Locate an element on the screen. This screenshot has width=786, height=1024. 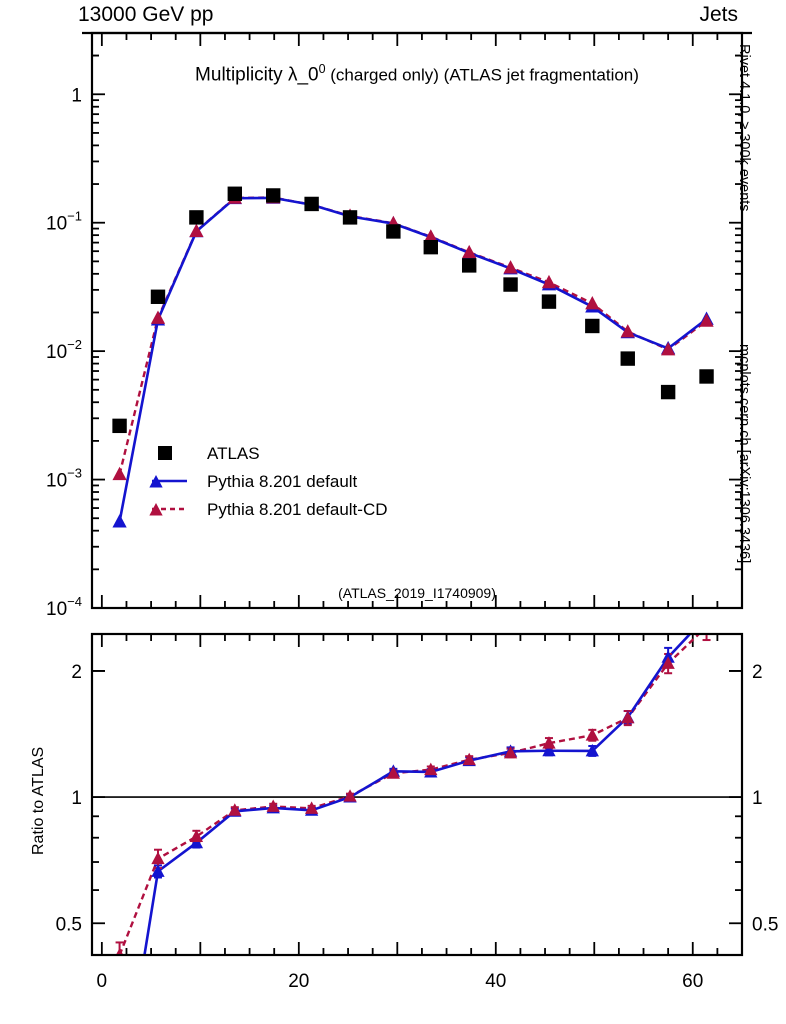
marker-pythia-default is located at coordinates (119, 521).